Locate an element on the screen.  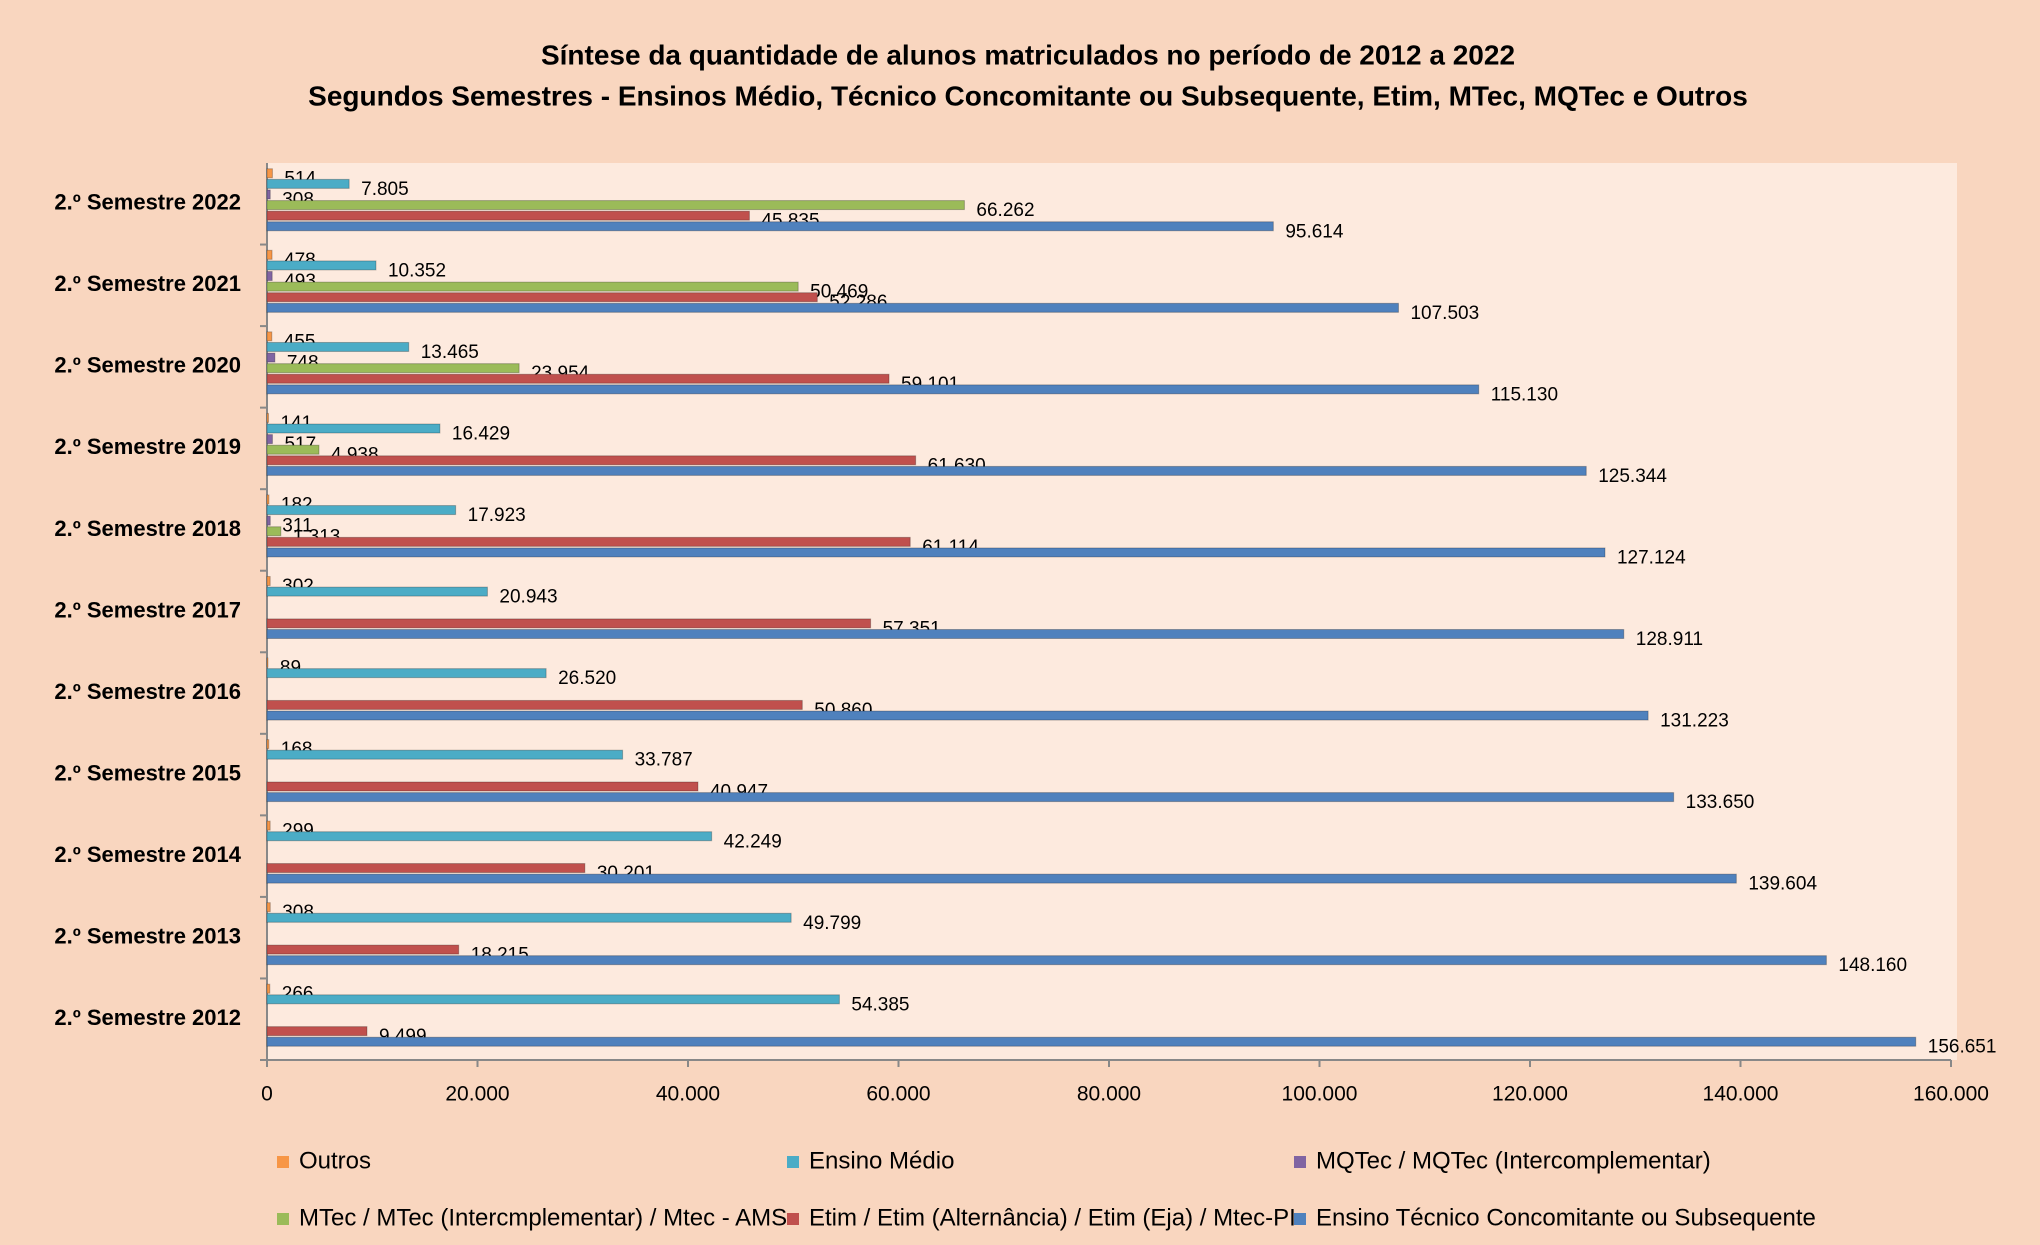
y-tick-label: 2.º Semestre 2022 is located at coordinates (147, 202).